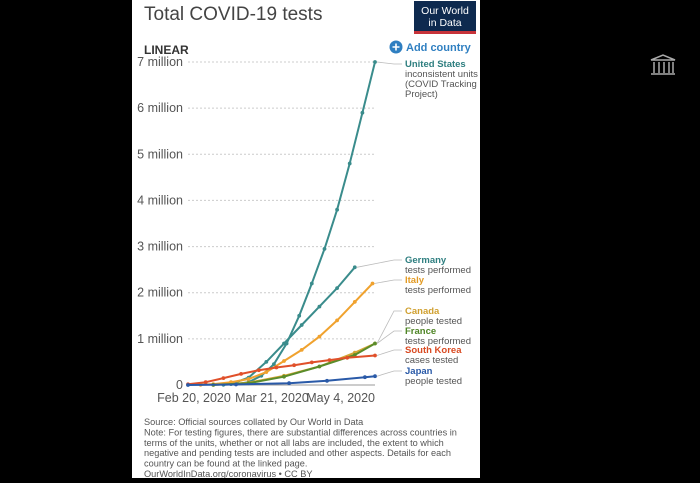 The width and height of the screenshot is (700, 483). What do you see at coordinates (441, 74) in the screenshot?
I see `series-note: inconsistent units` at bounding box center [441, 74].